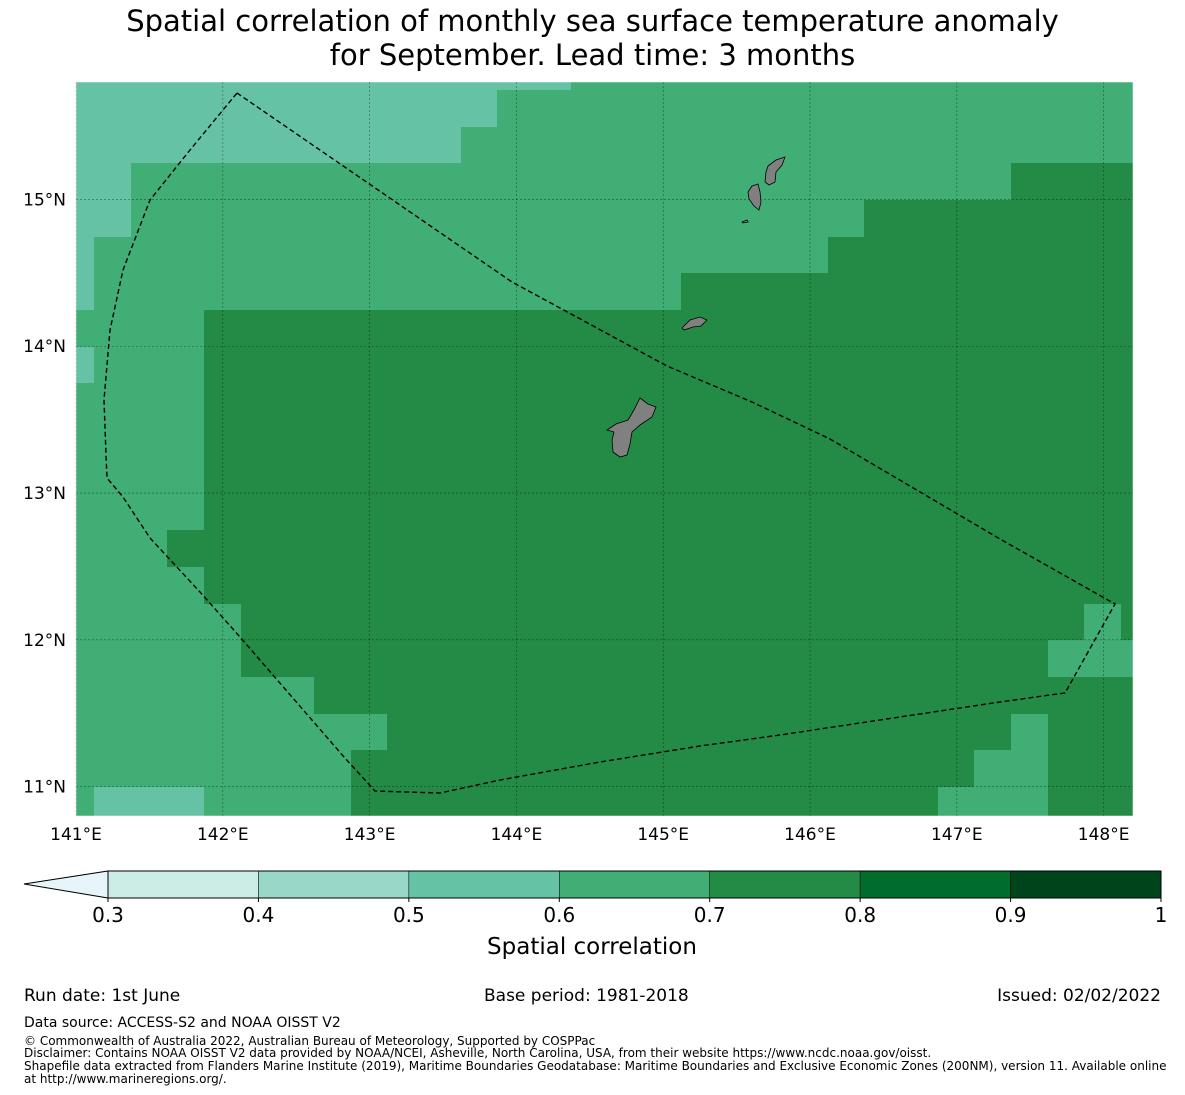 This screenshot has width=1185, height=1095. Describe the element at coordinates (223, 835) in the screenshot. I see `longitude-label: 142°E` at that location.